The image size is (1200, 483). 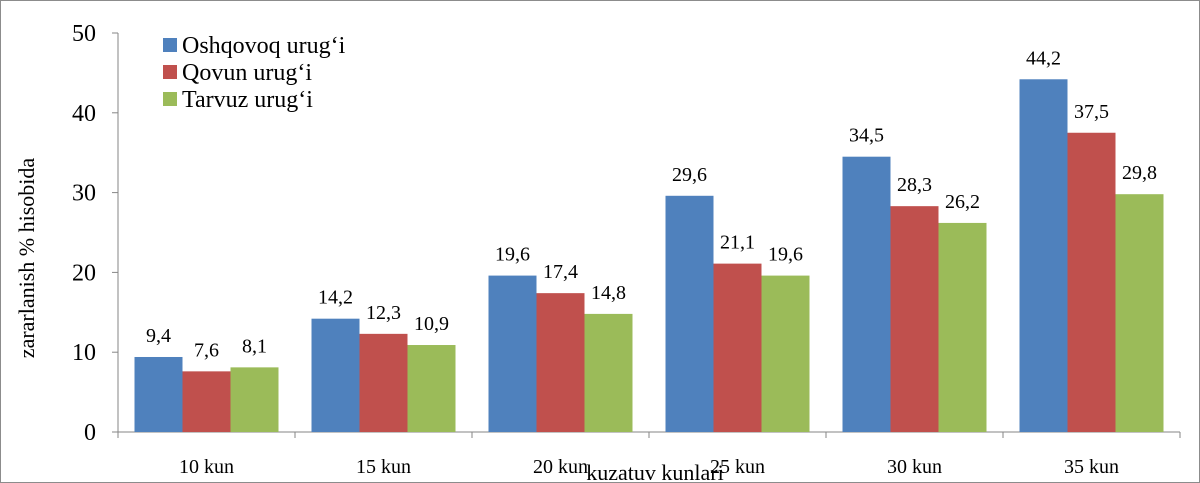 What do you see at coordinates (608, 293) in the screenshot?
I see `data-label: 14,8` at bounding box center [608, 293].